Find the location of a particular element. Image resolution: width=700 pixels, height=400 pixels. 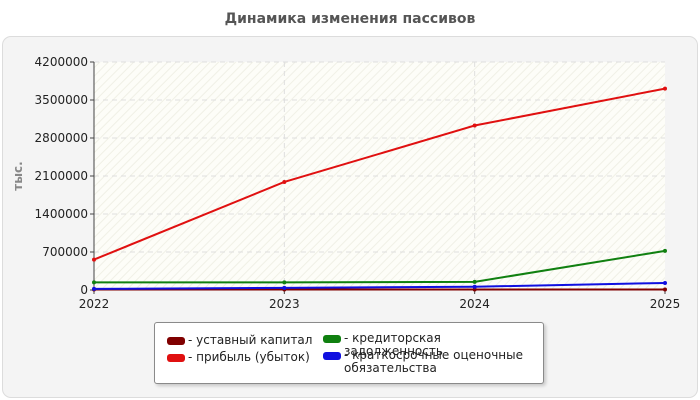

legend-item: - уставный капитал is located at coordinates (239, 340).